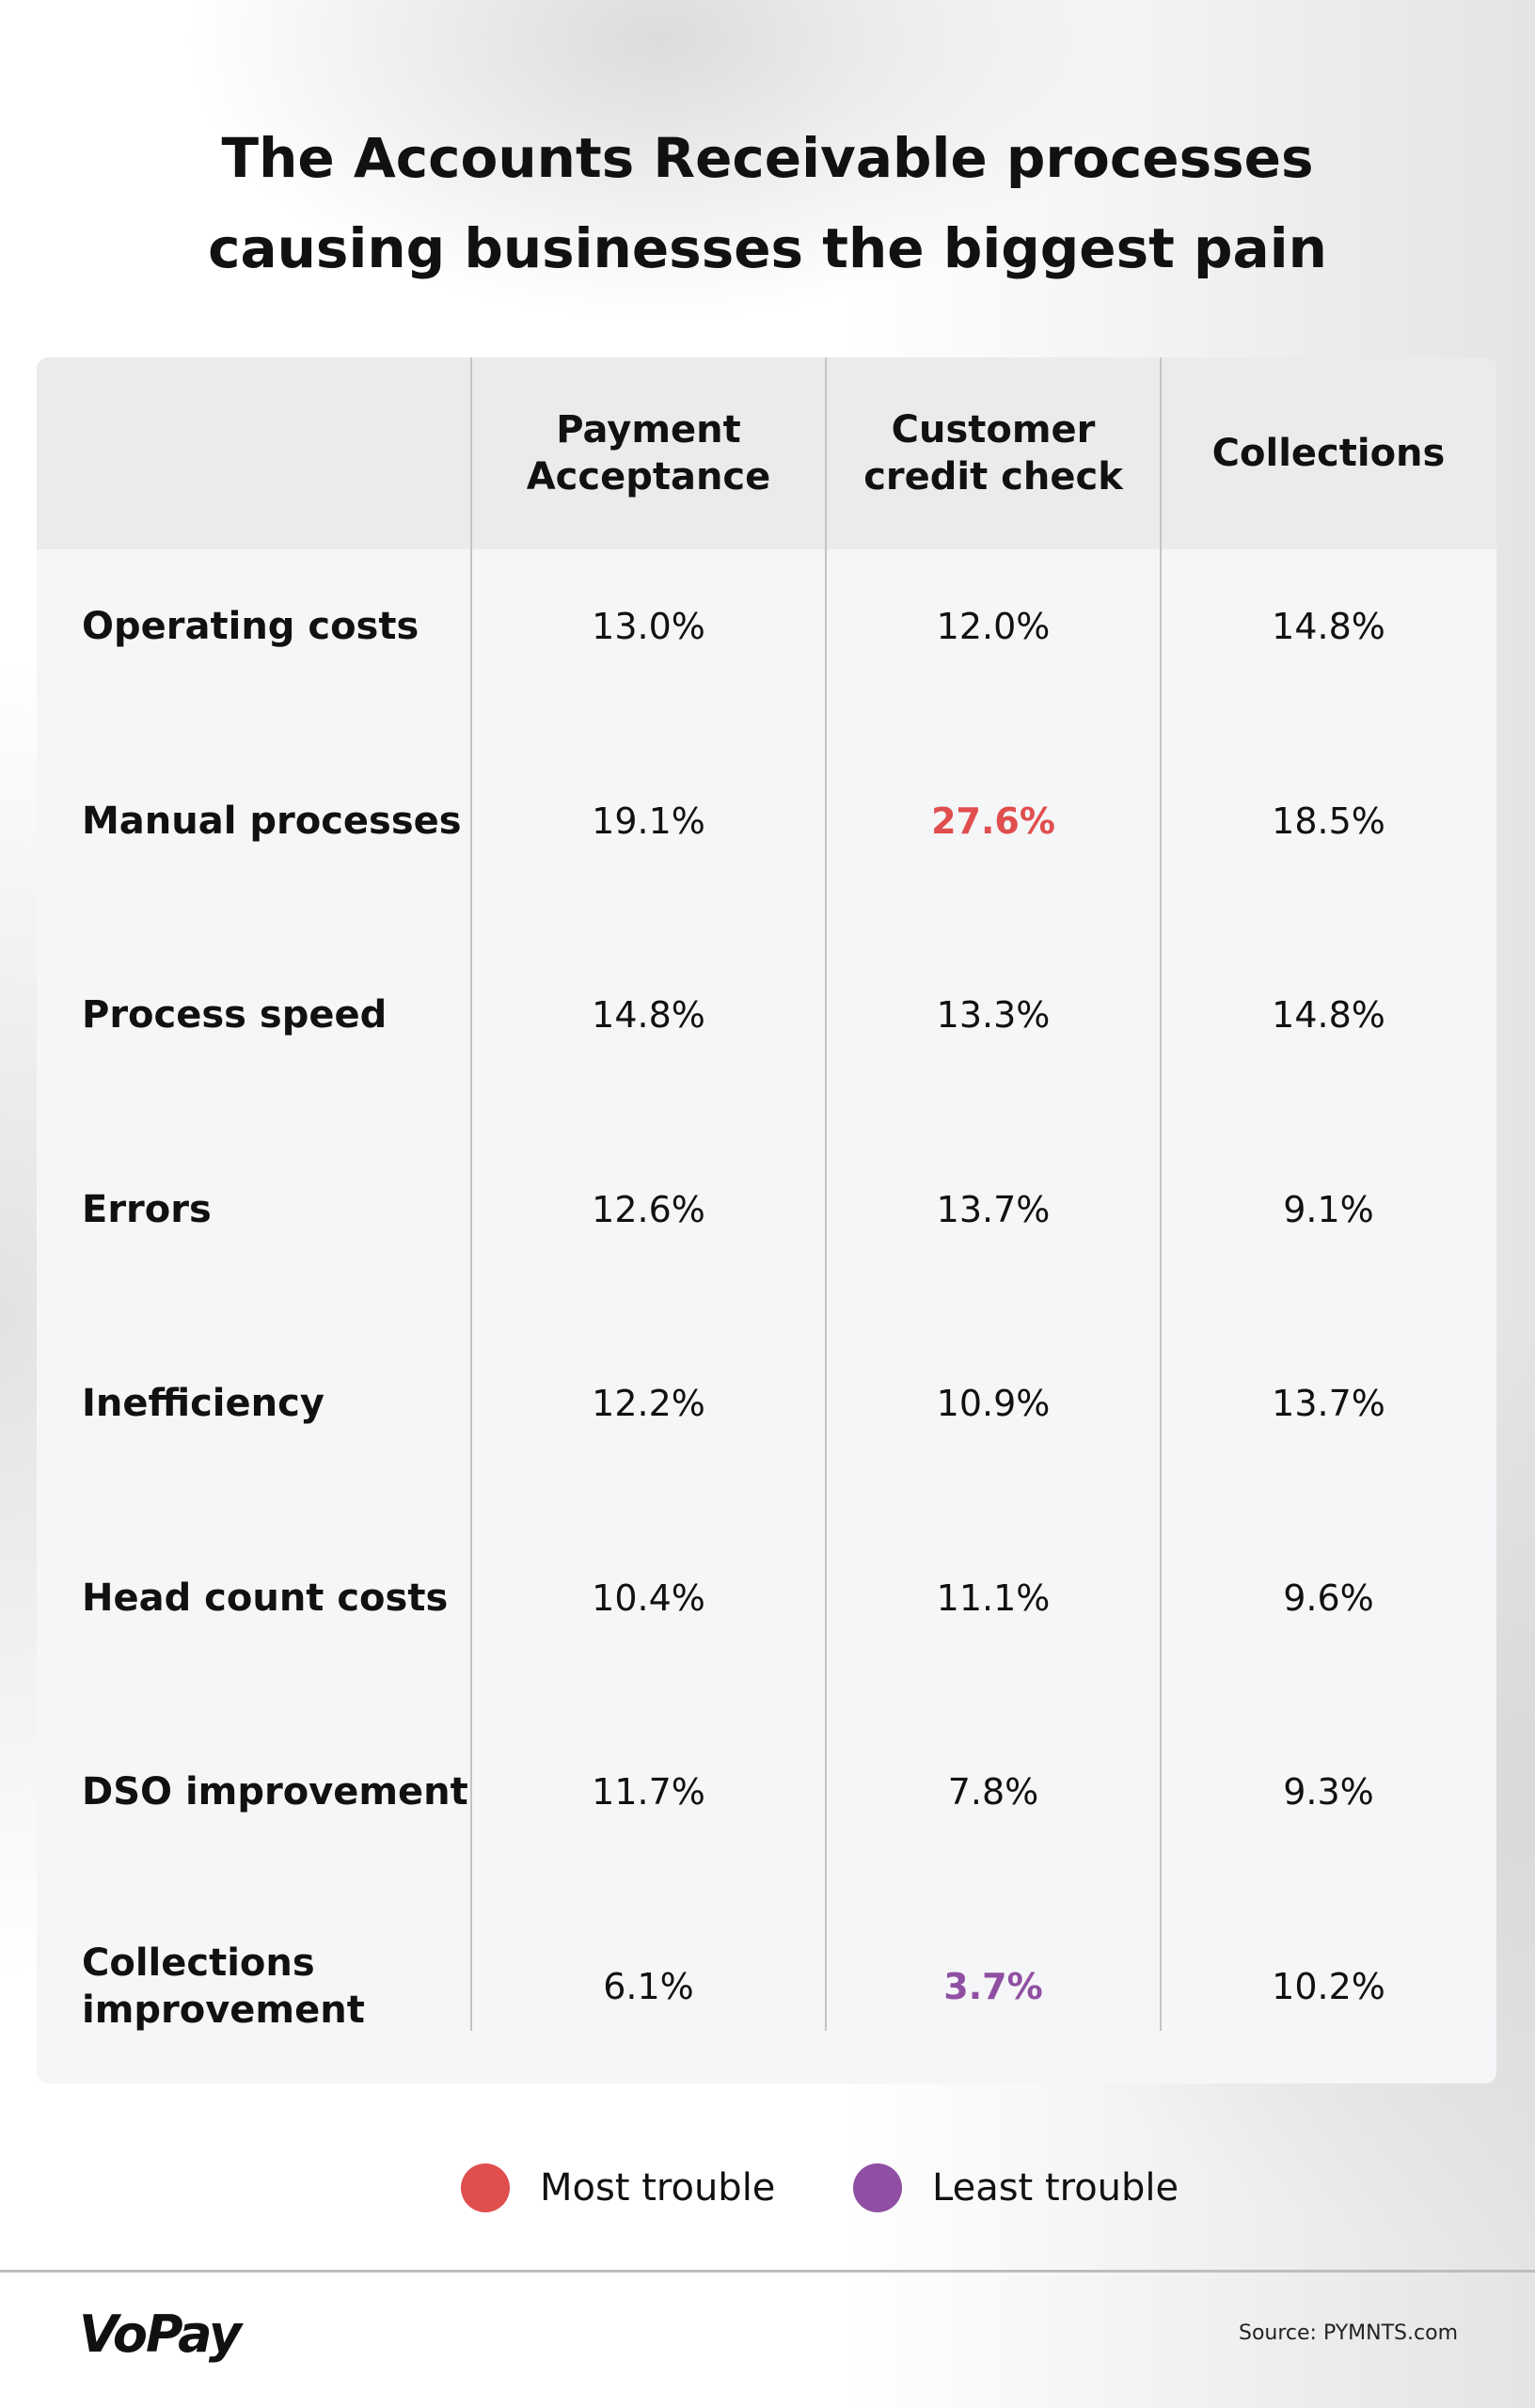 The height and width of the screenshot is (2408, 1535). I want to click on row-label-line: Process speed, so click(235, 1015).